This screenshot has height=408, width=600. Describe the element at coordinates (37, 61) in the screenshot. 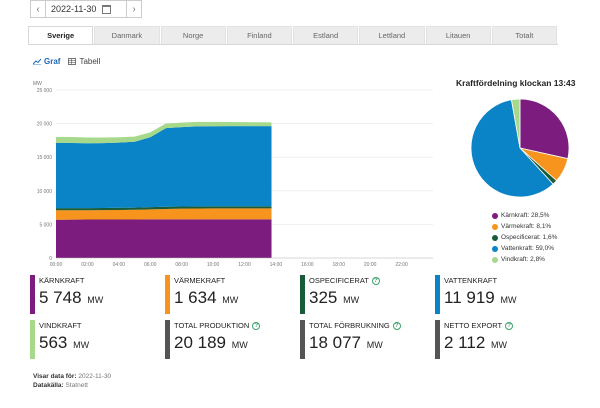

I see `line-chart-icon` at that location.